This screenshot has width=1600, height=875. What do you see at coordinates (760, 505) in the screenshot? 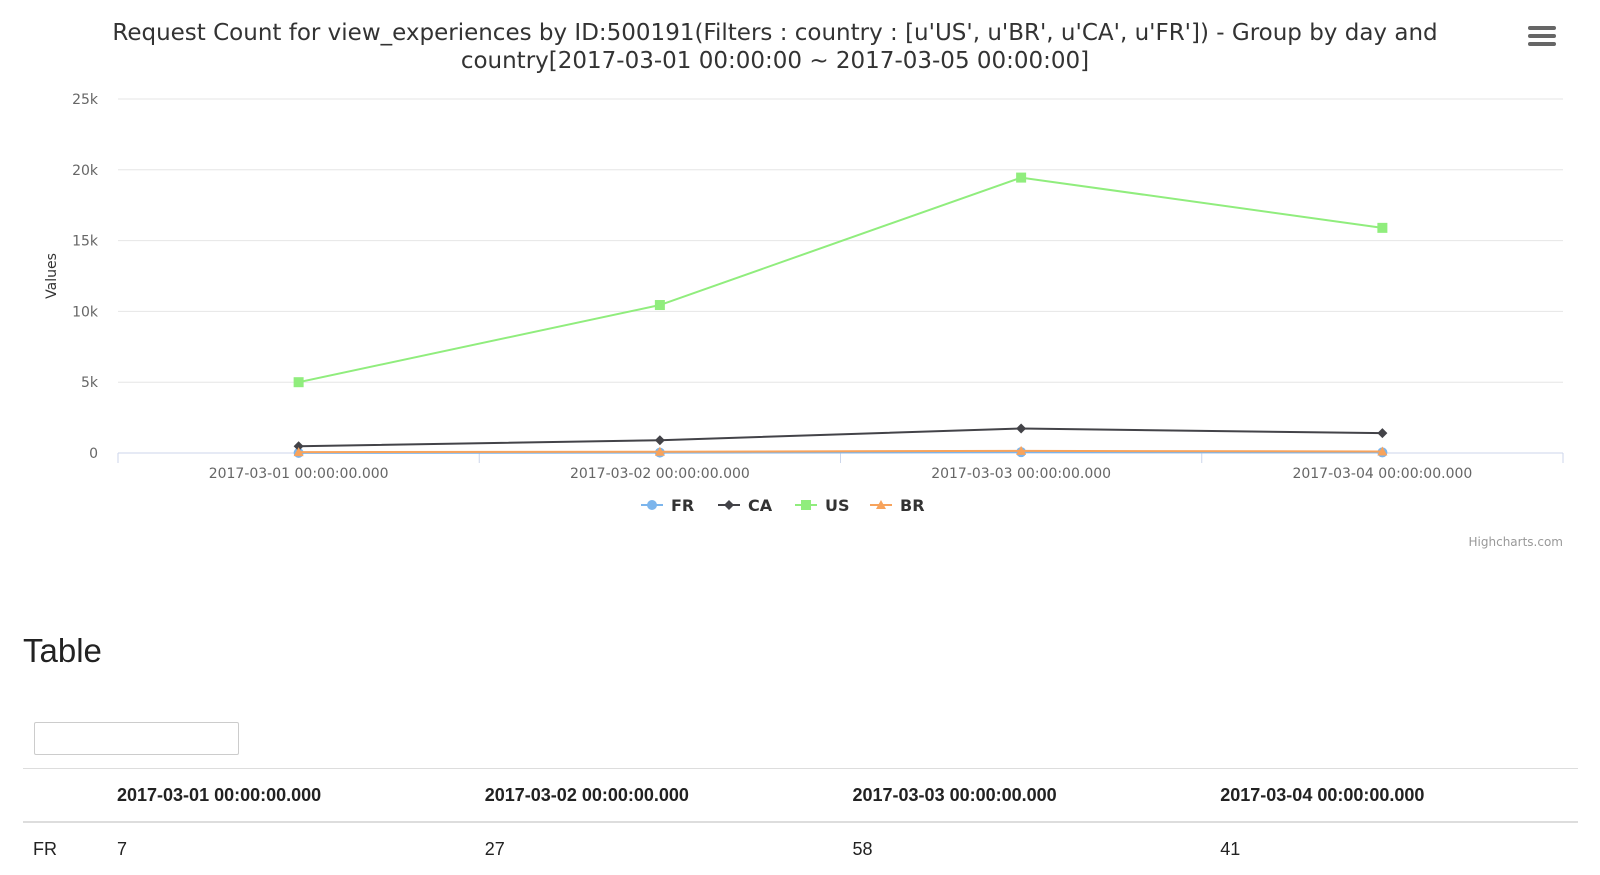
I see `legend-label: CA` at bounding box center [760, 505].